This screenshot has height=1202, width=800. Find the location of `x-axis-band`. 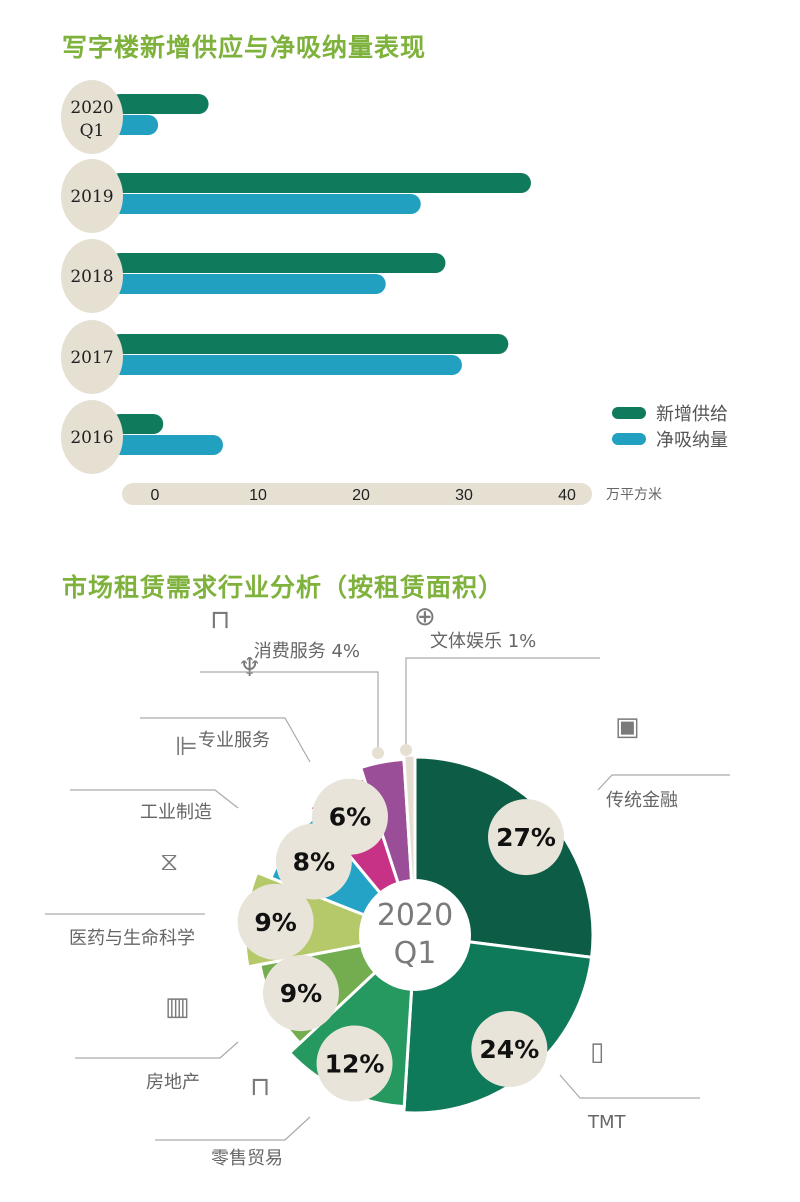

x-axis-band is located at coordinates (357, 494).